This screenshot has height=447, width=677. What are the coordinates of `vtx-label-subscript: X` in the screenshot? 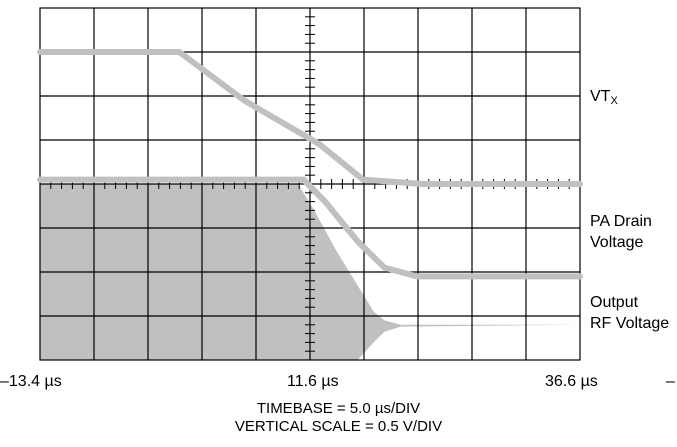 It's located at (614, 101).